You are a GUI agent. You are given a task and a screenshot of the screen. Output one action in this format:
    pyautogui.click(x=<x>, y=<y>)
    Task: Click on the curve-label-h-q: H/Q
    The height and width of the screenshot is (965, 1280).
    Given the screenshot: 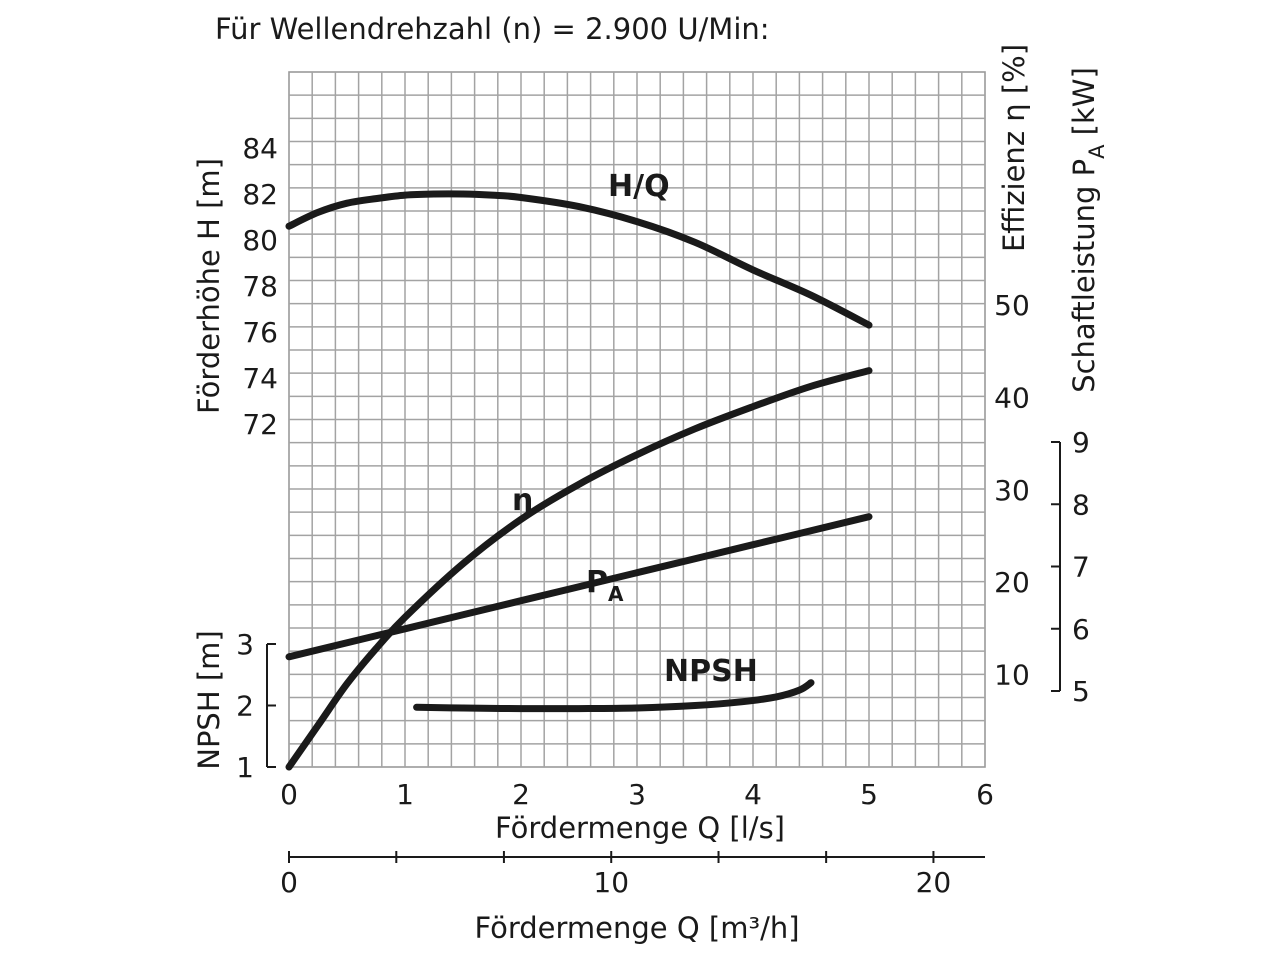 What is the action you would take?
    pyautogui.click(x=639, y=186)
    